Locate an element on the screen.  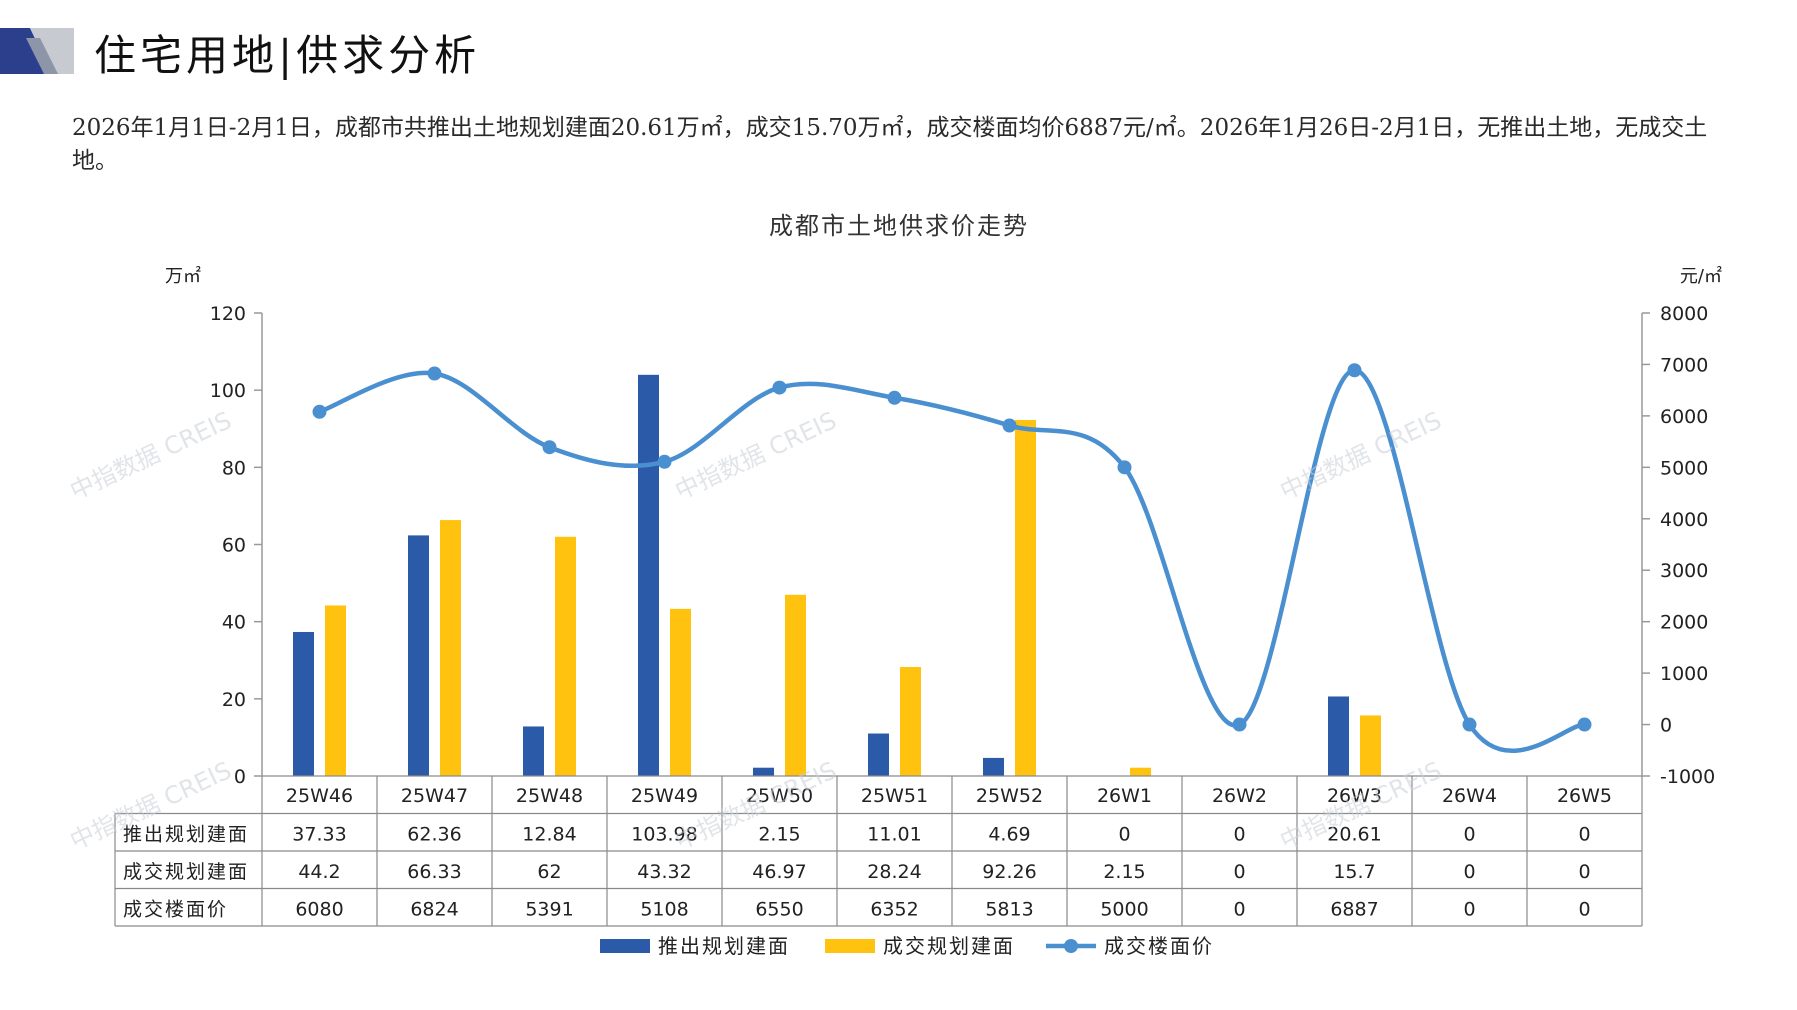
right-tick-label: 0 is located at coordinates (1666, 726).